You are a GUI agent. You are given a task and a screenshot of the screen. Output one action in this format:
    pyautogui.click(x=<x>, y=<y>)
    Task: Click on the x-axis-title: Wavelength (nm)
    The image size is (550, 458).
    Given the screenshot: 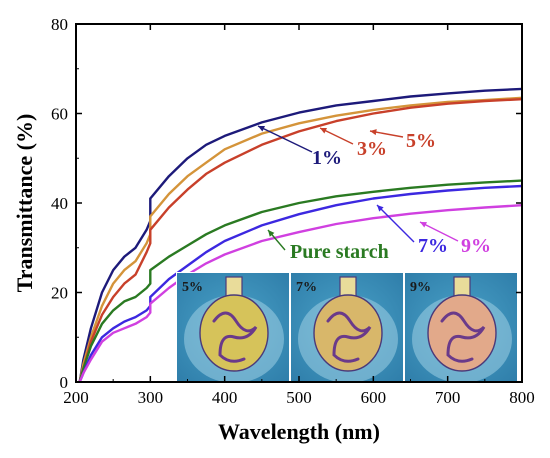 What is the action you would take?
    pyautogui.click(x=299, y=431)
    